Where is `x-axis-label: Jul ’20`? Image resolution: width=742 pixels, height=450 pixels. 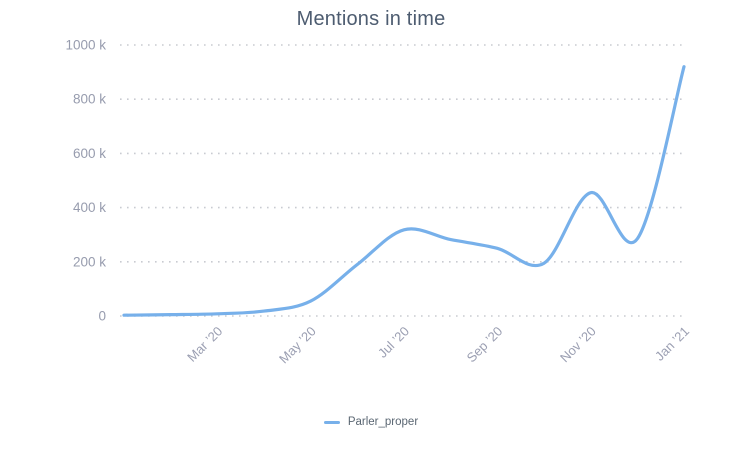
x-axis-label: Jul ’20 is located at coordinates (393, 342).